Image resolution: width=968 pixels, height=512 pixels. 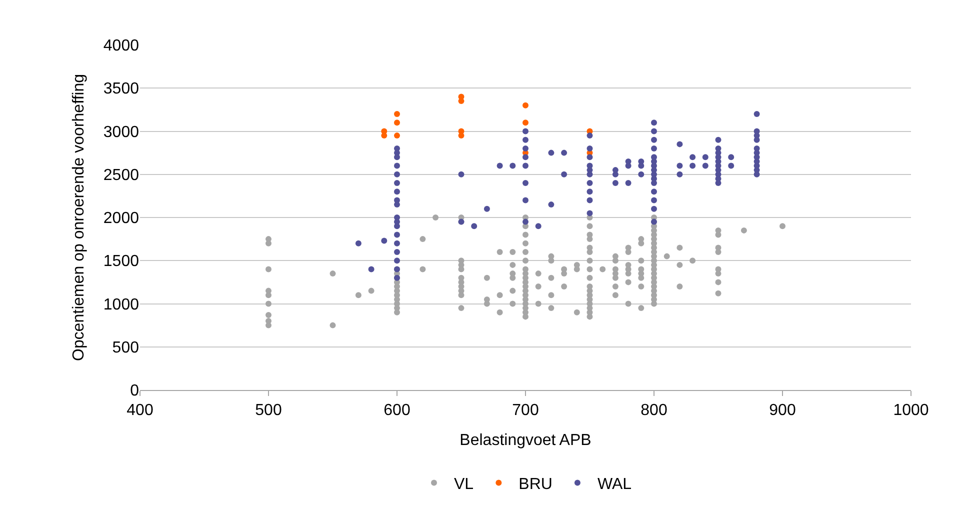 What do you see at coordinates (911, 411) in the screenshot?
I see `x-tick-label: 1000` at bounding box center [911, 411].